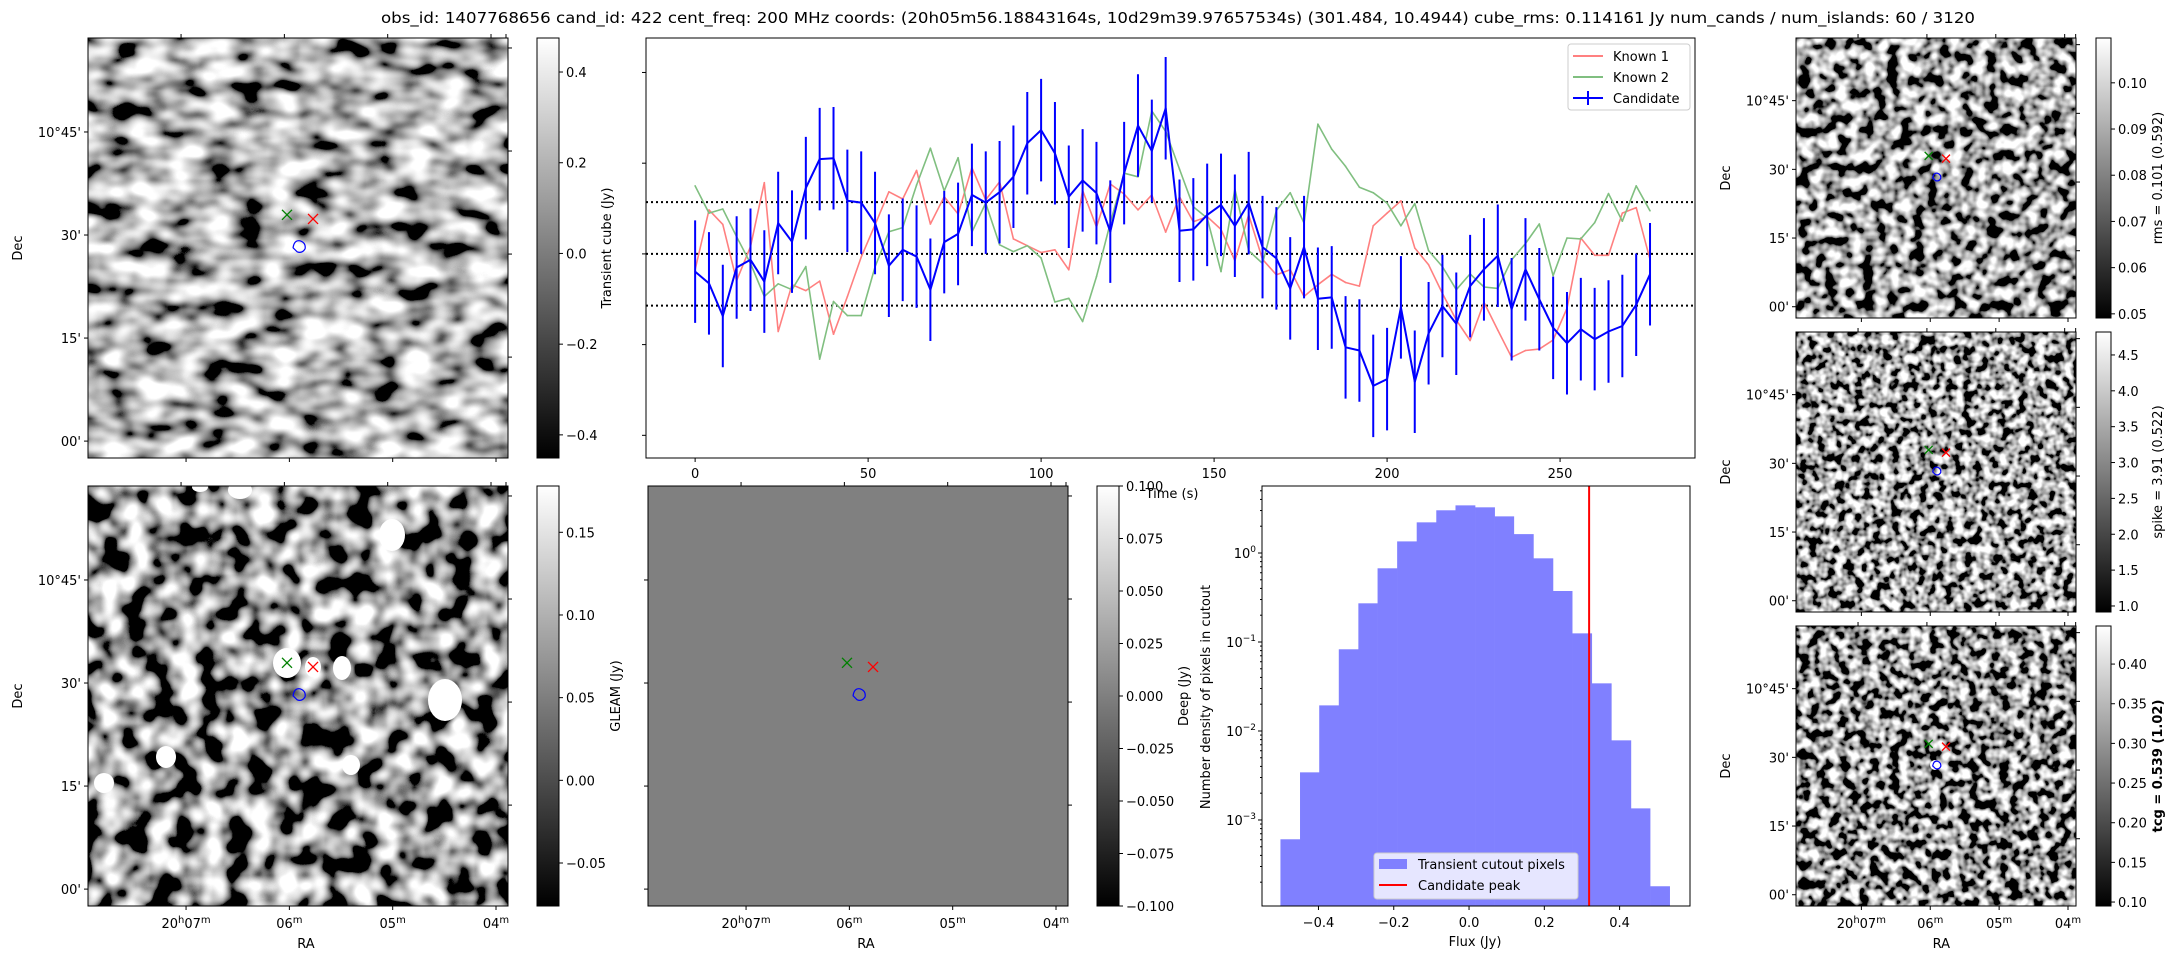  Describe the element at coordinates (1144, 487) in the screenshot. I see `colorbar-tick-label: 0.100` at that location.